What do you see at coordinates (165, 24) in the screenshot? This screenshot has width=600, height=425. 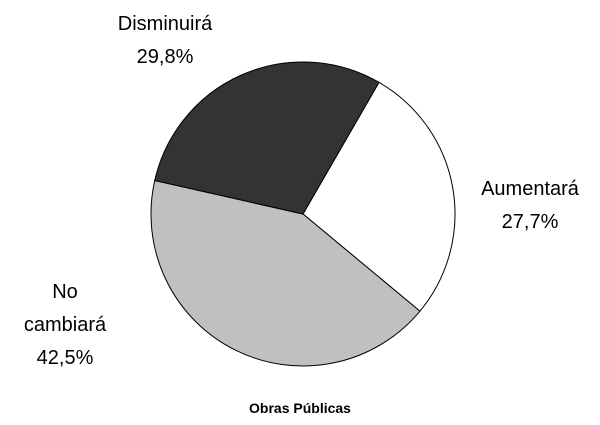 I see `category-label: Disminuirá` at bounding box center [165, 24].